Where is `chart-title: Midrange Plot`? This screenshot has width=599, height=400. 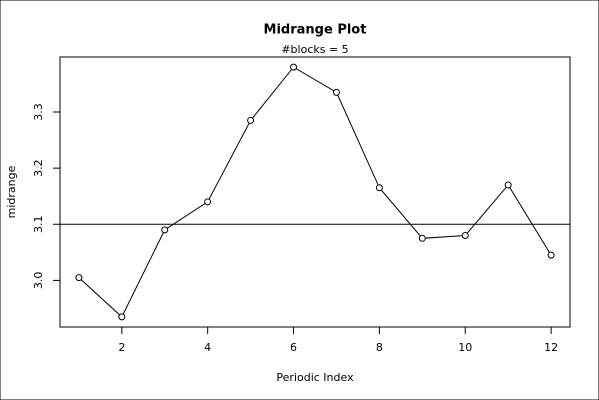
chart-title: Midrange Plot is located at coordinates (315, 30).